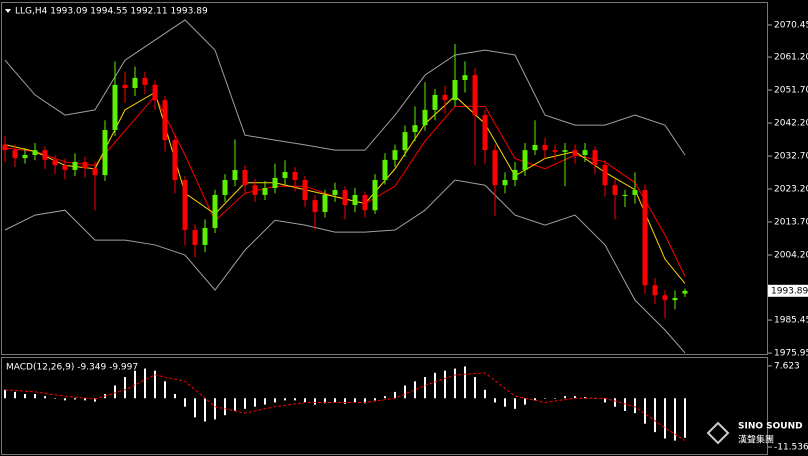 This screenshot has width=808, height=456. What do you see at coordinates (791, 157) in the screenshot?
I see `y-tick-label: 2032.70` at bounding box center [791, 157].